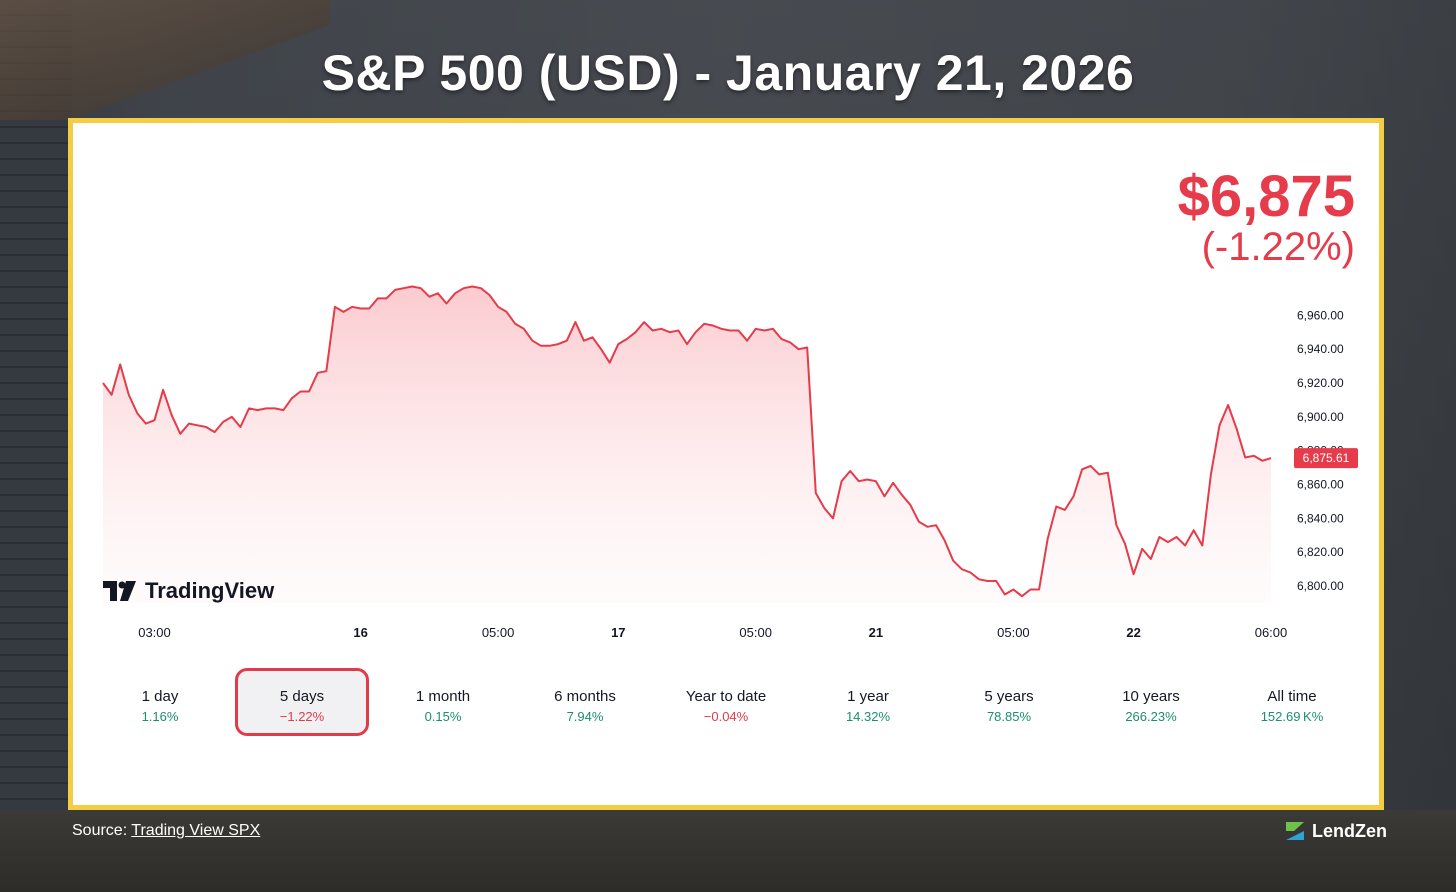 Image resolution: width=1456 pixels, height=892 pixels. I want to click on background-street, so click(728, 851).